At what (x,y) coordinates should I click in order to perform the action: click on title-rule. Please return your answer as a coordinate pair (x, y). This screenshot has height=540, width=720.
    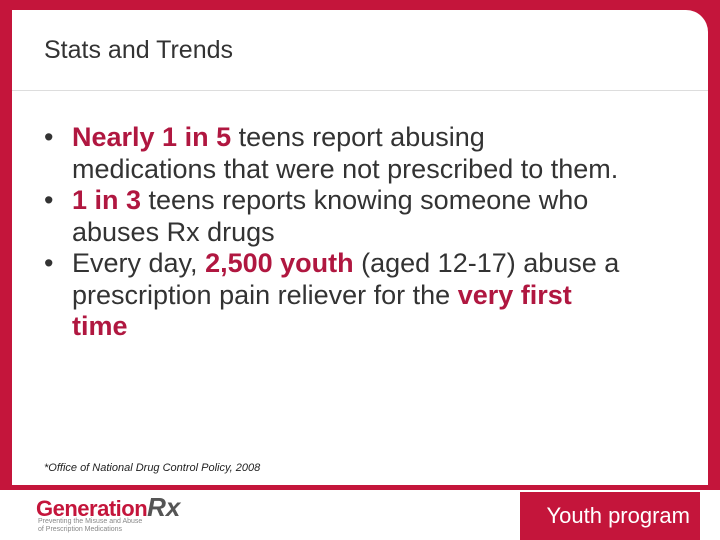
    Looking at the image, I should click on (360, 90).